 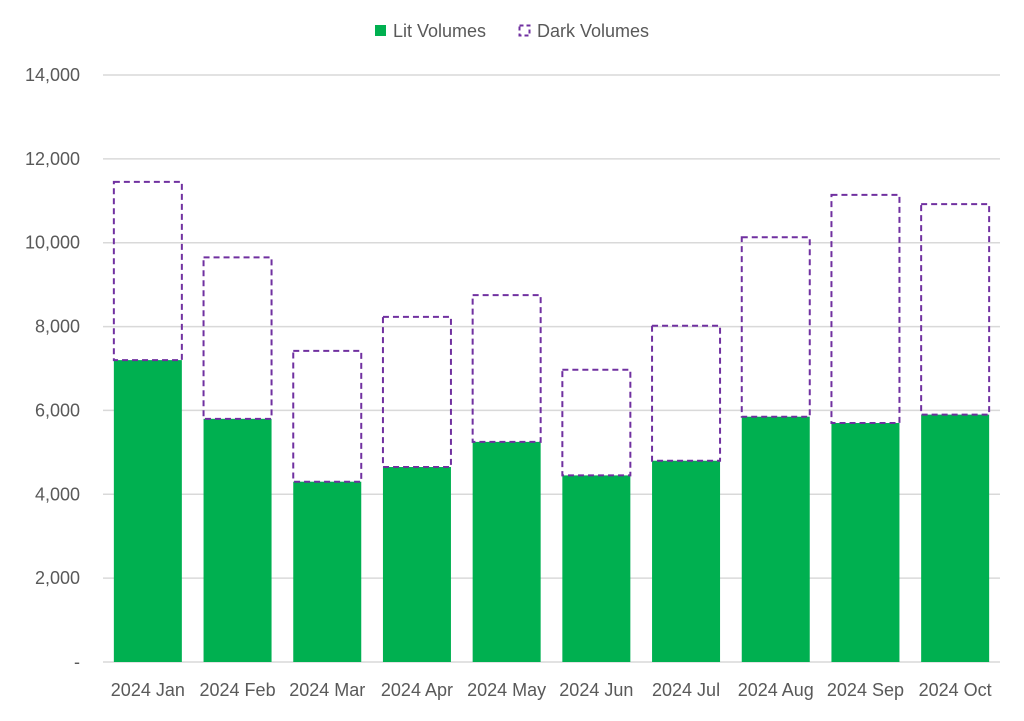 What do you see at coordinates (686, 690) in the screenshot?
I see `x-tick-label: 2024 Jul` at bounding box center [686, 690].